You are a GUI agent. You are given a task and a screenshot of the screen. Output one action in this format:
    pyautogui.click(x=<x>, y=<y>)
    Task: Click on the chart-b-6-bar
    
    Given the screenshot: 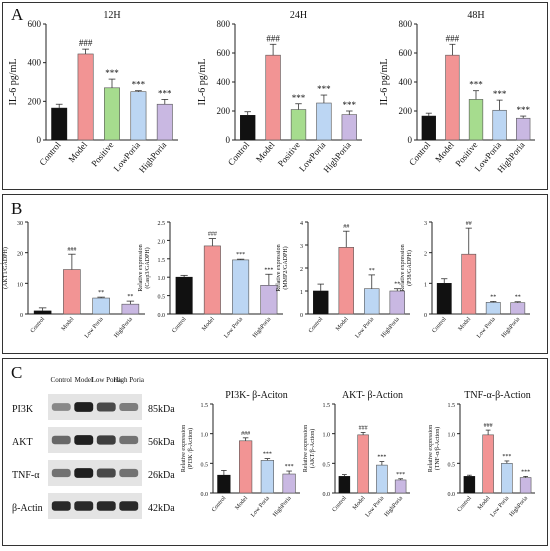 What is the action you would take?
    pyautogui.click(x=469, y=284)
    